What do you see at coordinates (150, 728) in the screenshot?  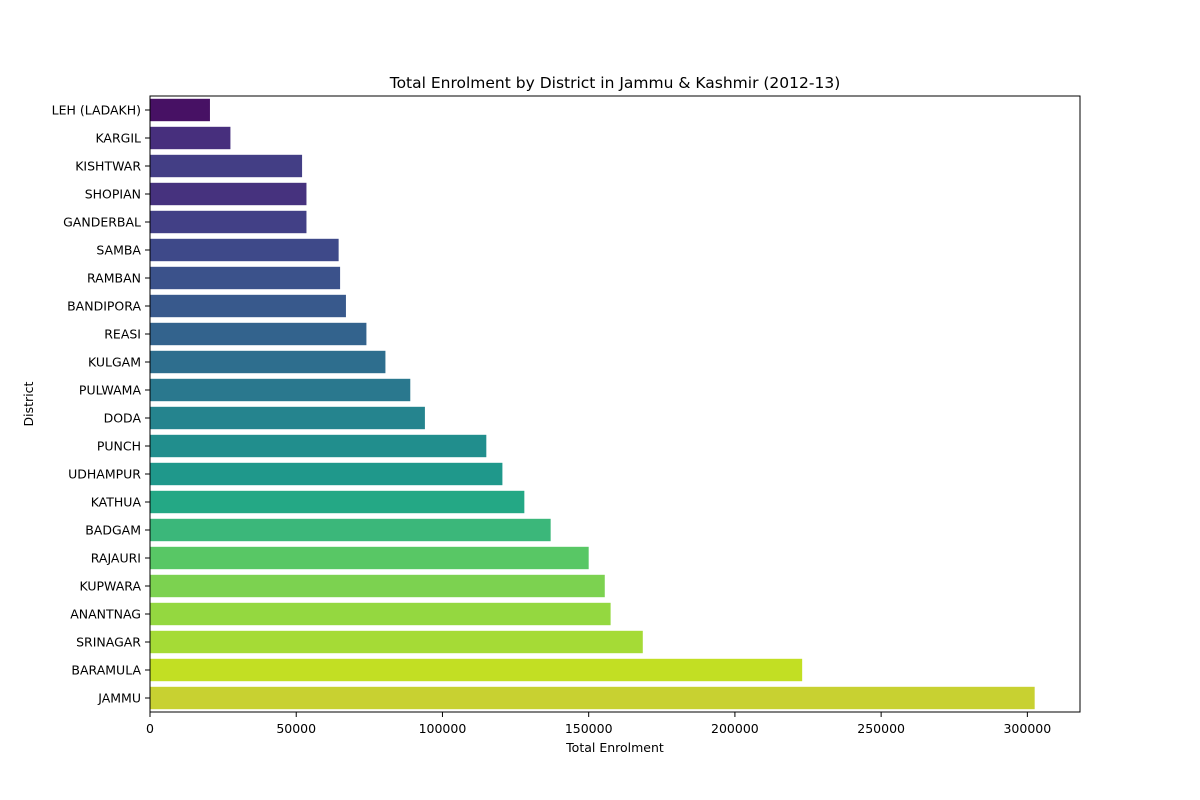 I see `x-tick-label: 0` at bounding box center [150, 728].